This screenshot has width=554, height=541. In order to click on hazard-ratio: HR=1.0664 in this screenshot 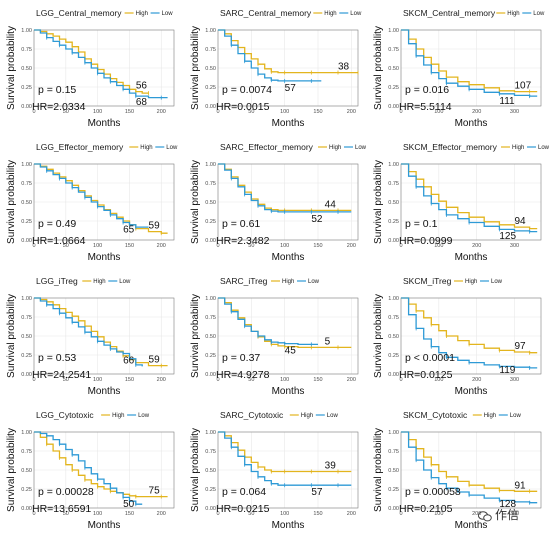, I will do `click(59, 241)`.